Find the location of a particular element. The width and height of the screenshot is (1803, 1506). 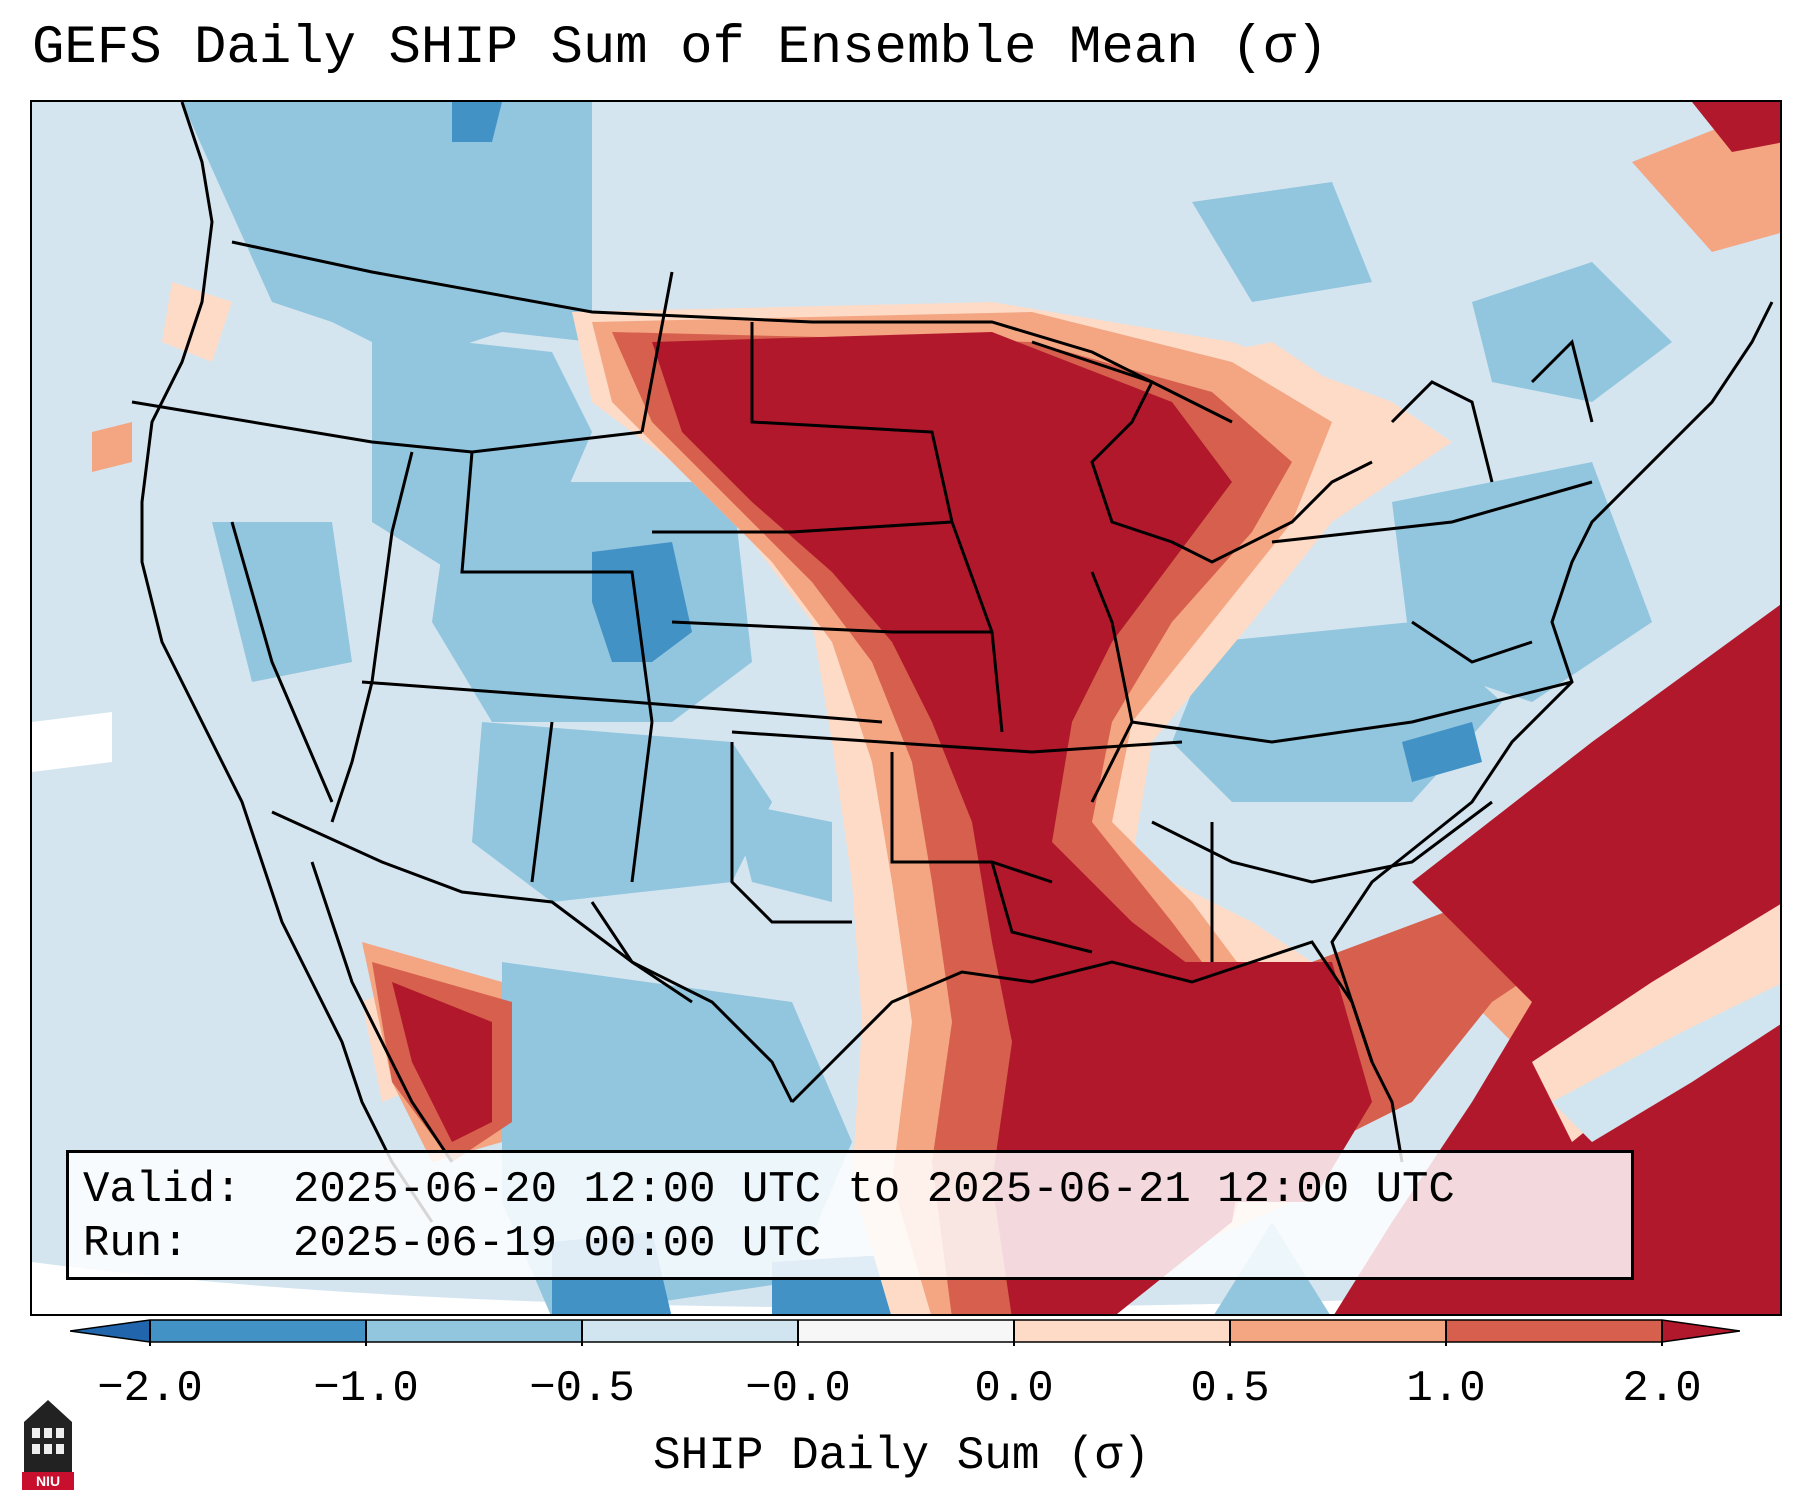

missing-data-patch is located at coordinates (72, 742).